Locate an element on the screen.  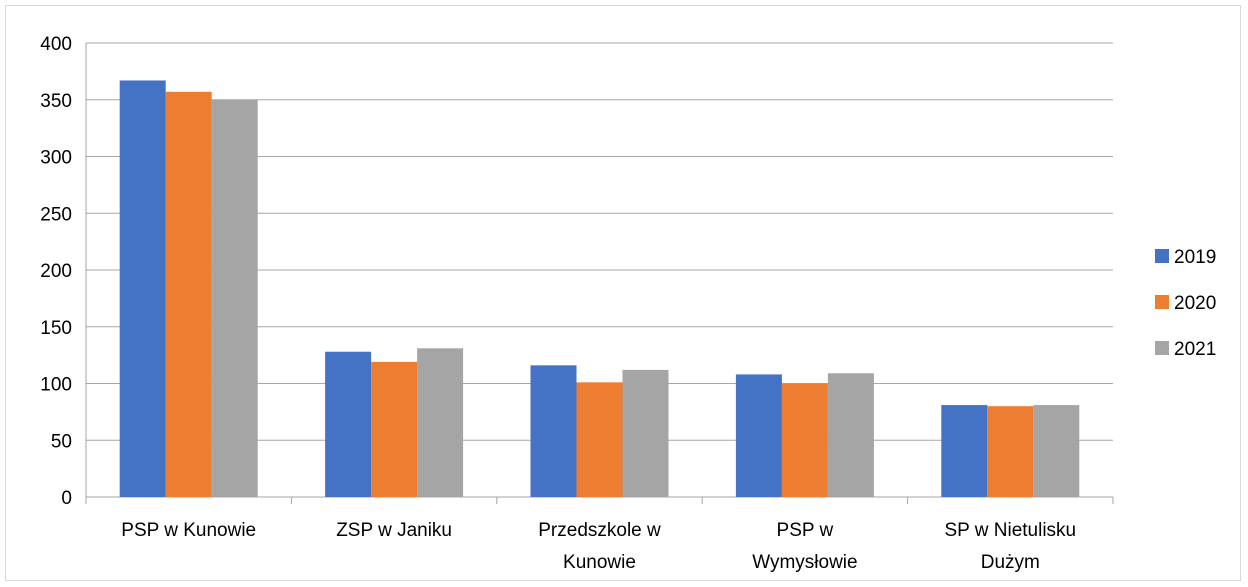
y-tick-label: 300 is located at coordinates (56, 158).